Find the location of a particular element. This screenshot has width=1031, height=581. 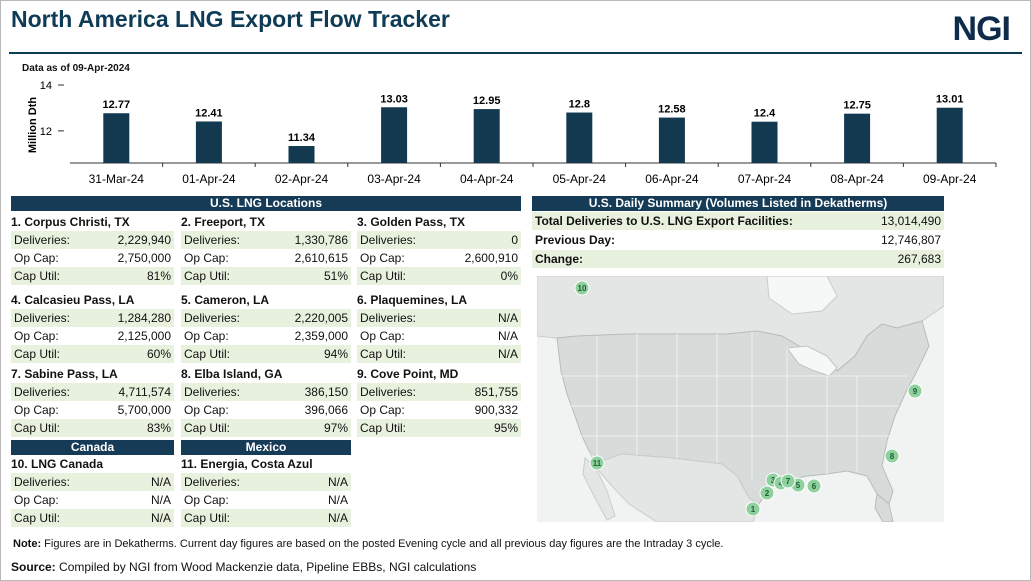

deliveries-value: 851,755 is located at coordinates (496, 392).